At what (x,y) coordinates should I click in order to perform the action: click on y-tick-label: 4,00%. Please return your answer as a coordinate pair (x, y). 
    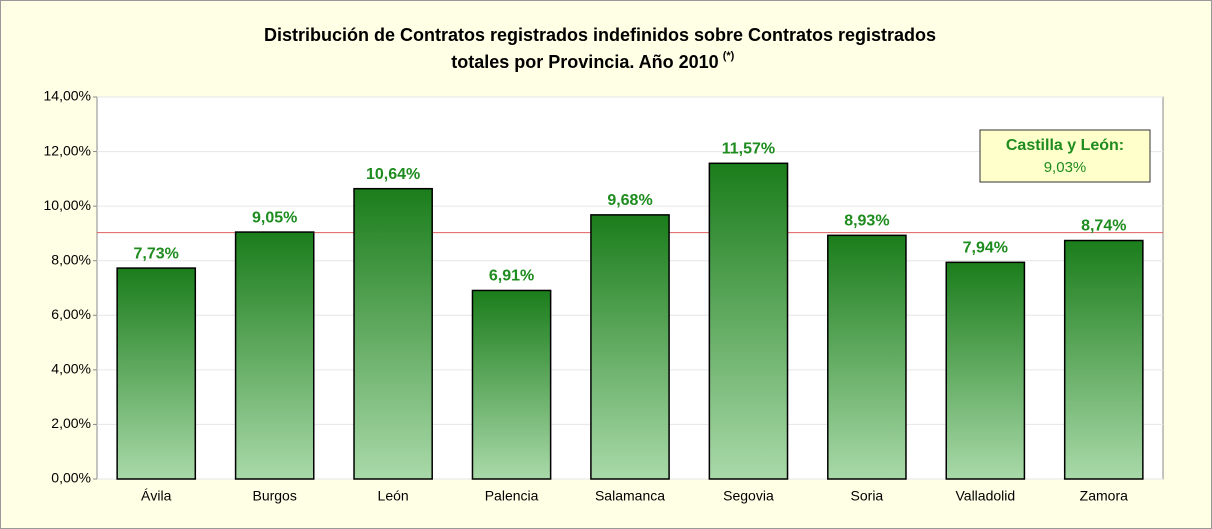
    Looking at the image, I should click on (71, 369).